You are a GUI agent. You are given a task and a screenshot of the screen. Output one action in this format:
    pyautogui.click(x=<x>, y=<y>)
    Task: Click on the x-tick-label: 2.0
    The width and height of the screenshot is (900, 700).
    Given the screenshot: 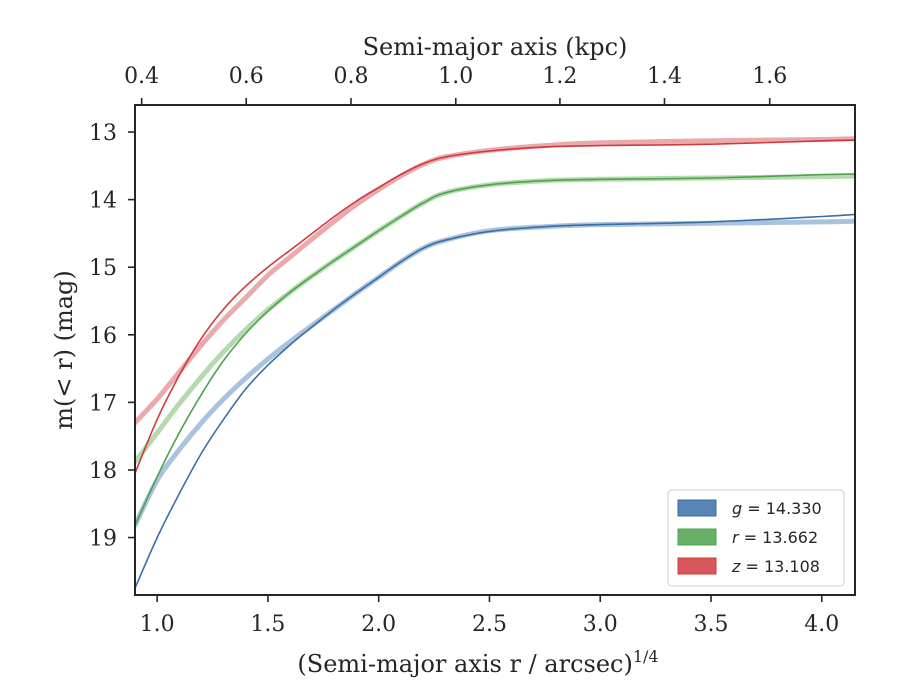 What is the action you would take?
    pyautogui.click(x=378, y=624)
    